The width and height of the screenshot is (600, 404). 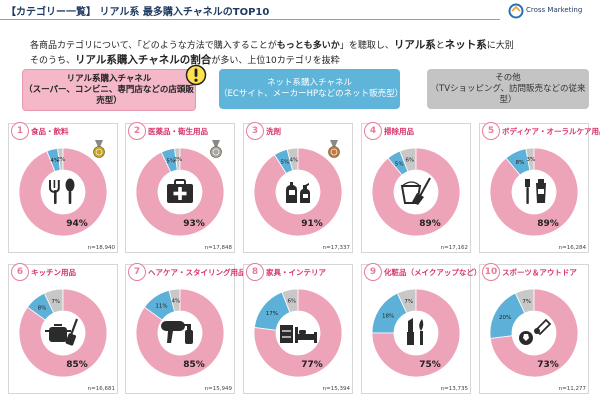 I want to click on label-real: 85%, so click(x=77, y=365).